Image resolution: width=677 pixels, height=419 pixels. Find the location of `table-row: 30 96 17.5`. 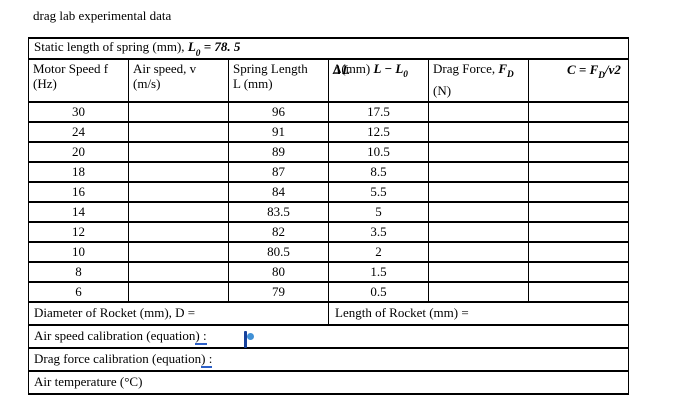

table-row: 30 96 17.5 is located at coordinates (329, 111).